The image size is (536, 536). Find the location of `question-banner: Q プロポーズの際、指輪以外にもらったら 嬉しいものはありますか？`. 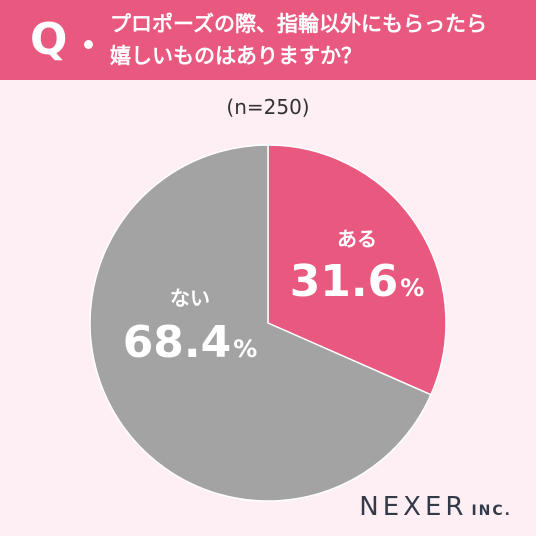

question-banner: Q プロポーズの際、指輪以外にもらったら 嬉しいものはありますか？ is located at coordinates (268, 40).